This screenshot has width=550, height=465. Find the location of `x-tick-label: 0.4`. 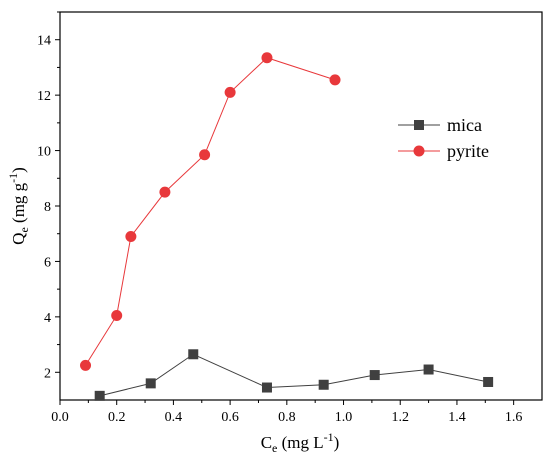

x-tick-label: 0.4 is located at coordinates (174, 417).